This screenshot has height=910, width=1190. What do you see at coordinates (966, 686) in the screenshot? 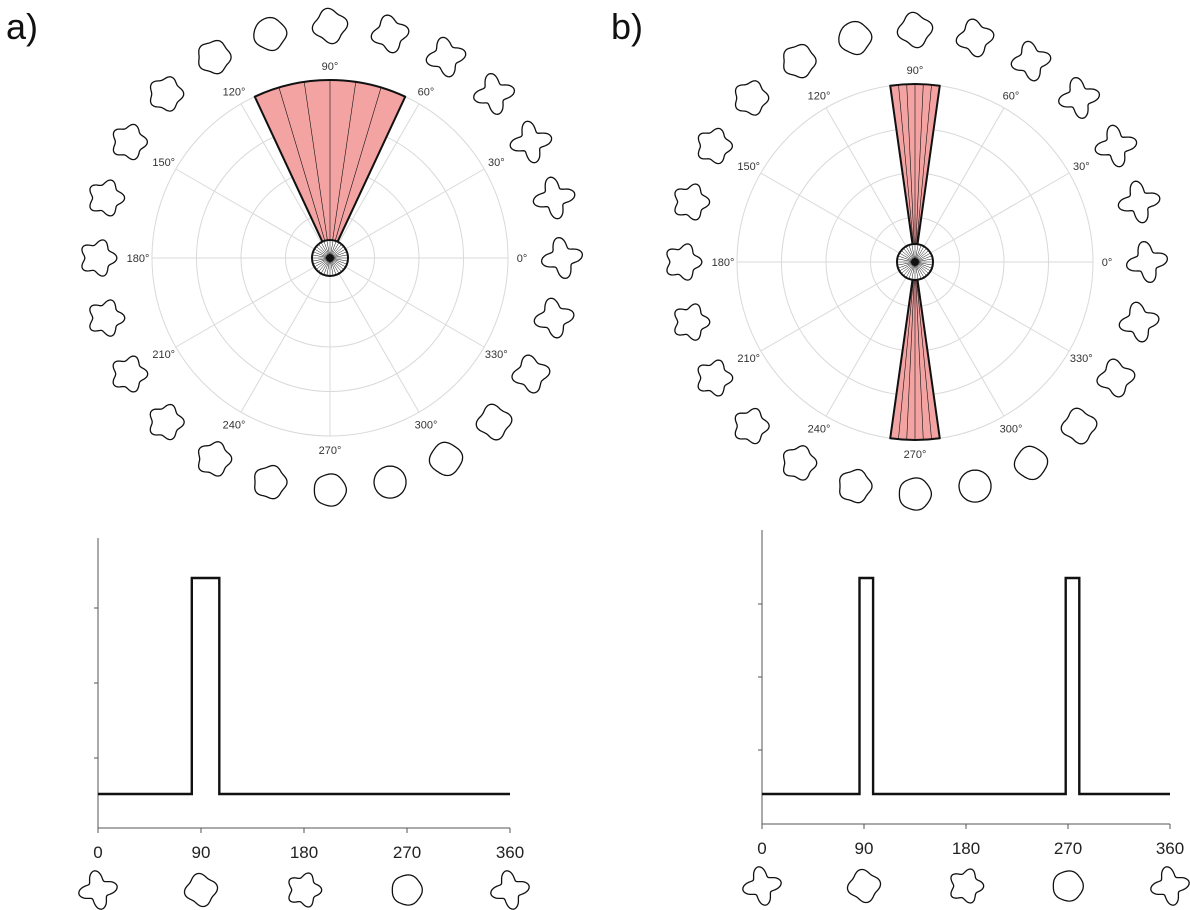
I see `series-line` at bounding box center [966, 686].